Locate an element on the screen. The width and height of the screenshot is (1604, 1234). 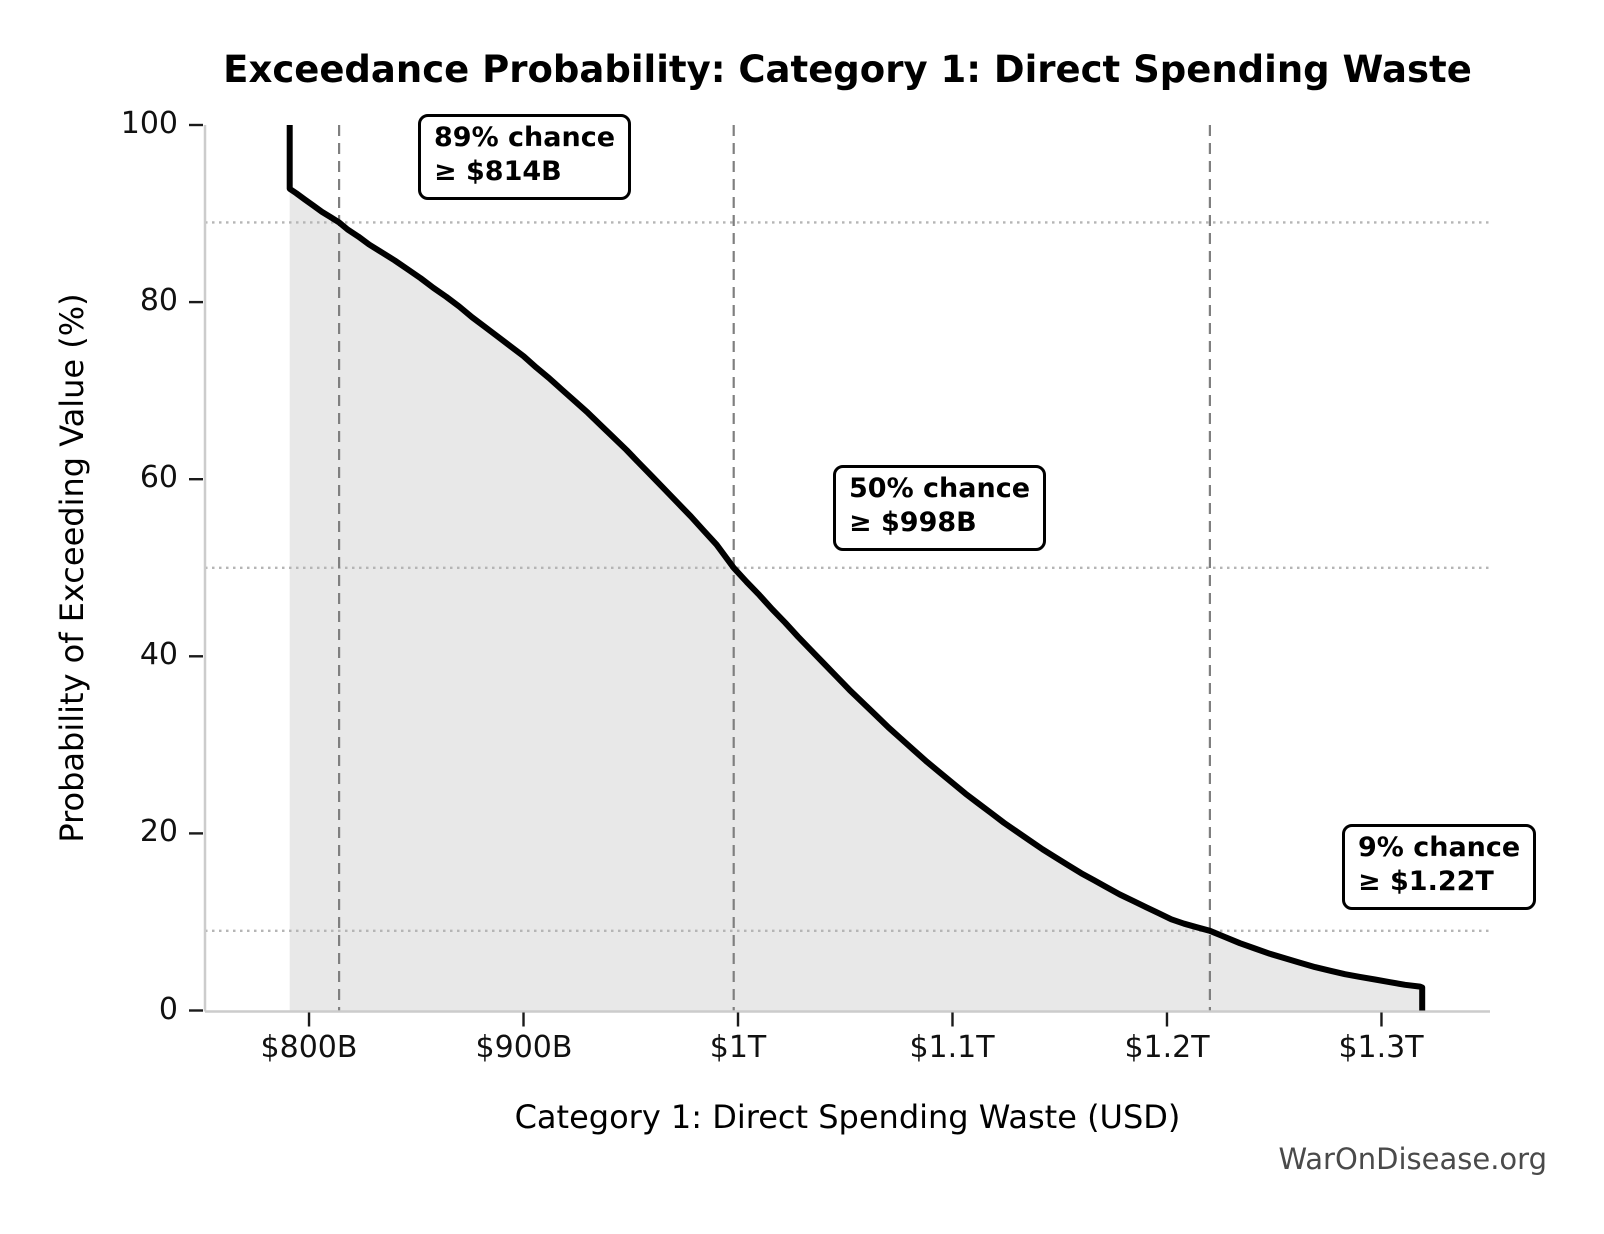
annotation-chance-text: 50% chance is located at coordinates (940, 488).